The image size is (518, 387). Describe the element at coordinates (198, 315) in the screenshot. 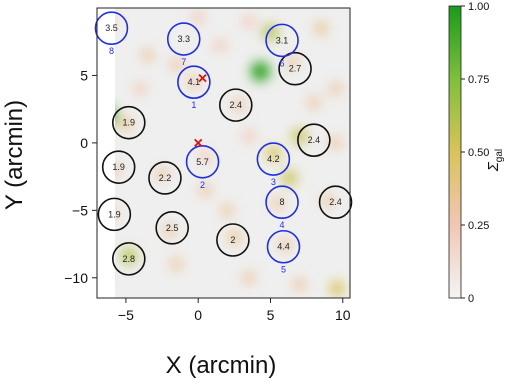

I see `x-tick-label: 0` at that location.